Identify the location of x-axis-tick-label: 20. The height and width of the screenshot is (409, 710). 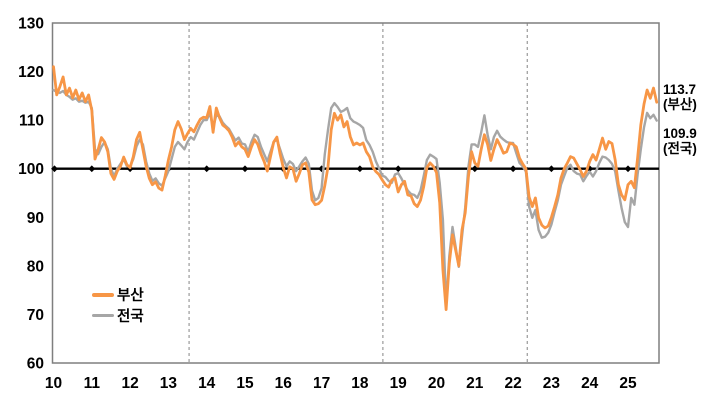
(436, 383).